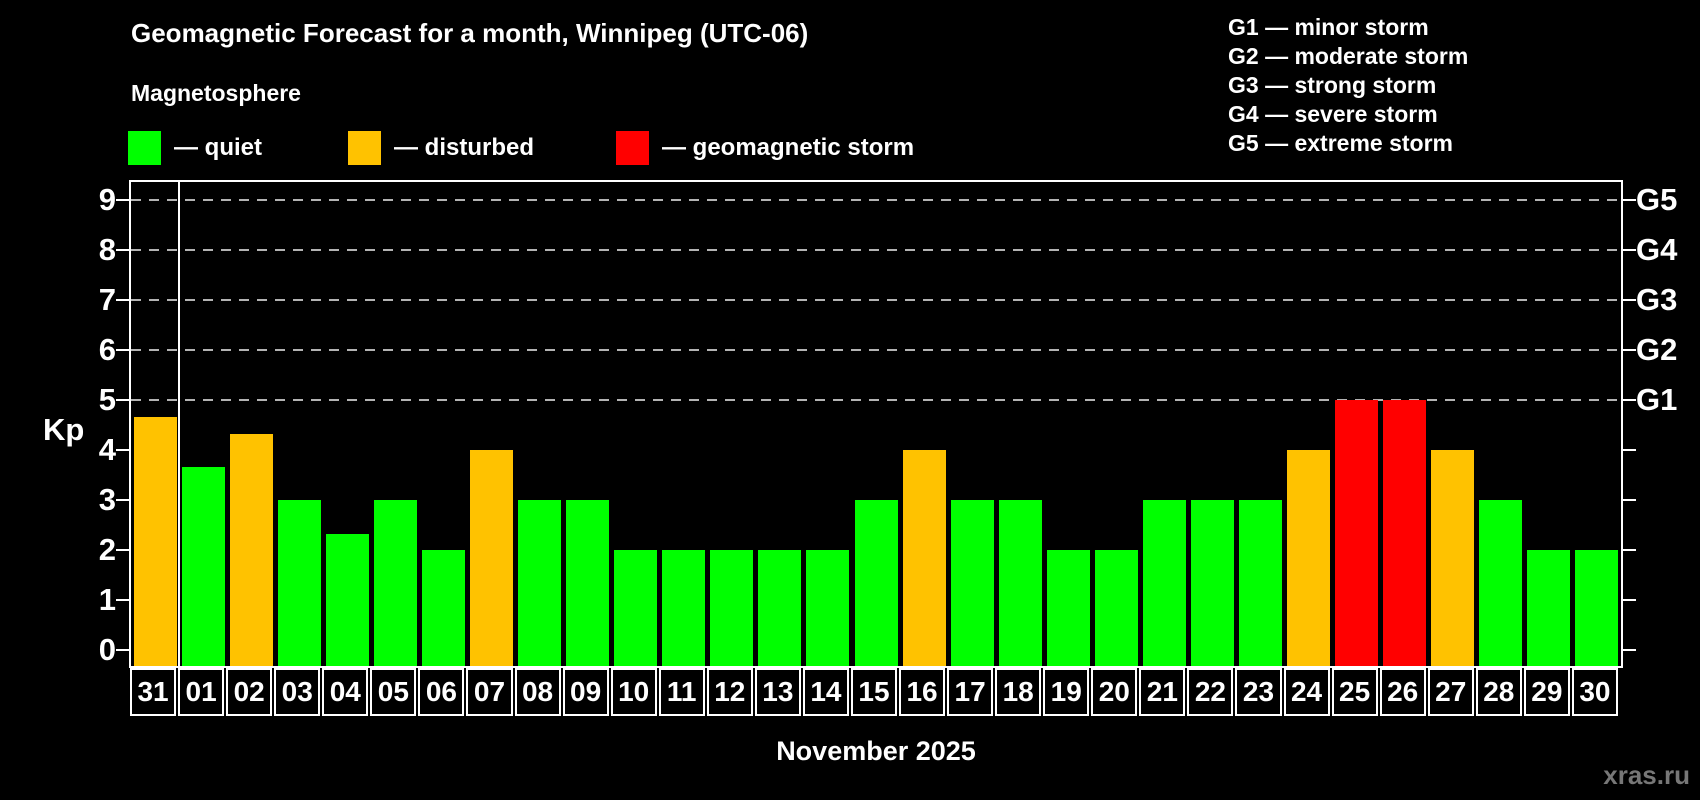 The width and height of the screenshot is (1700, 800). Describe the element at coordinates (107, 199) in the screenshot. I see `y-tick-label-9: 9` at that location.